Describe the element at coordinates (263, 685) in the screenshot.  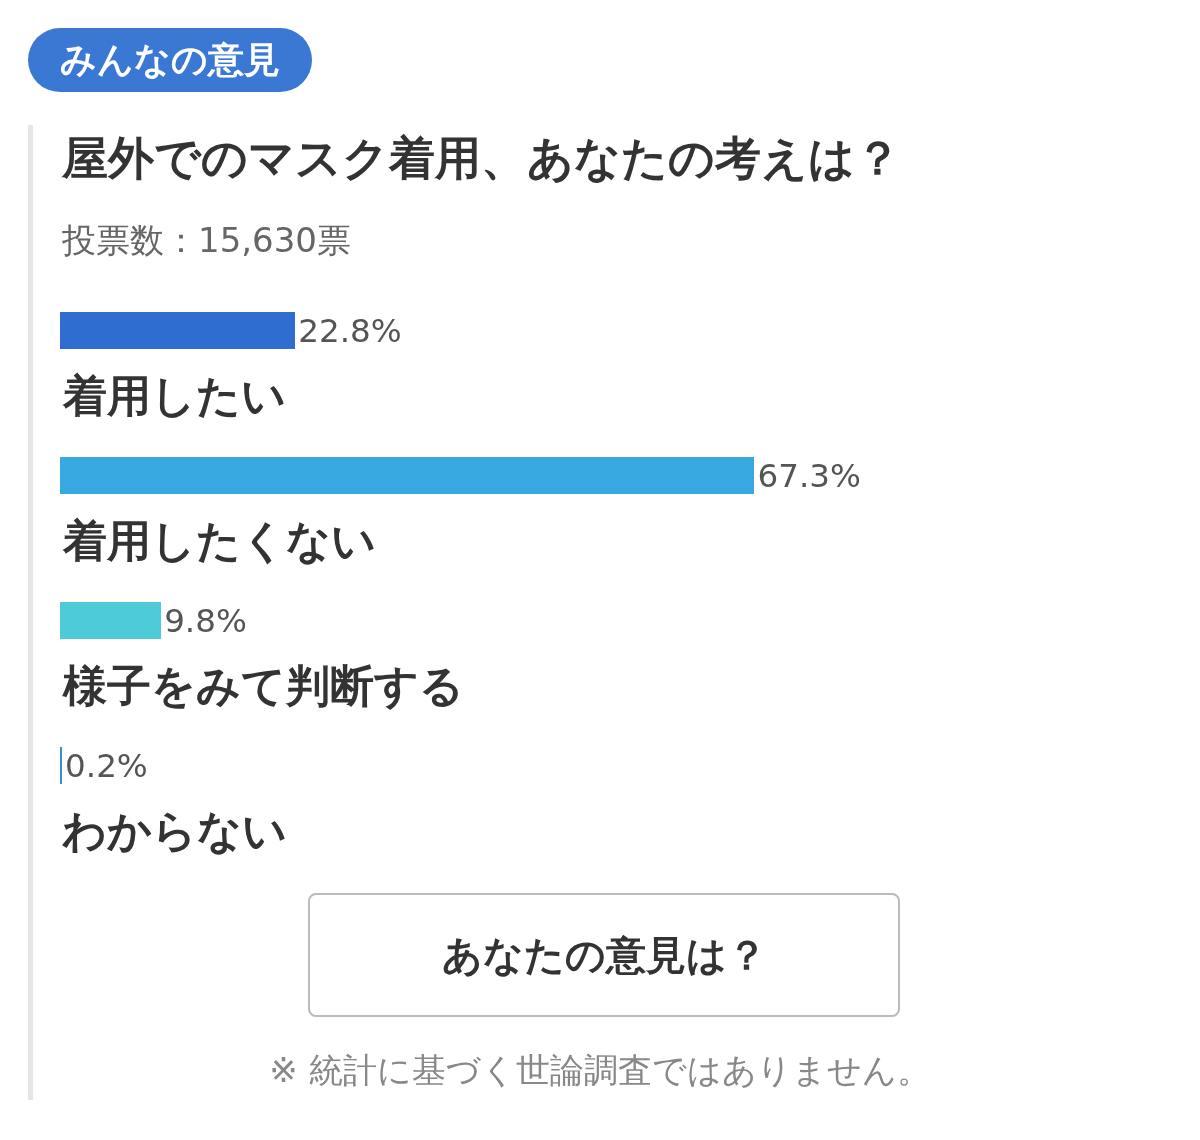
I see `y-tick-label: 様子をみて判断する` at that location.